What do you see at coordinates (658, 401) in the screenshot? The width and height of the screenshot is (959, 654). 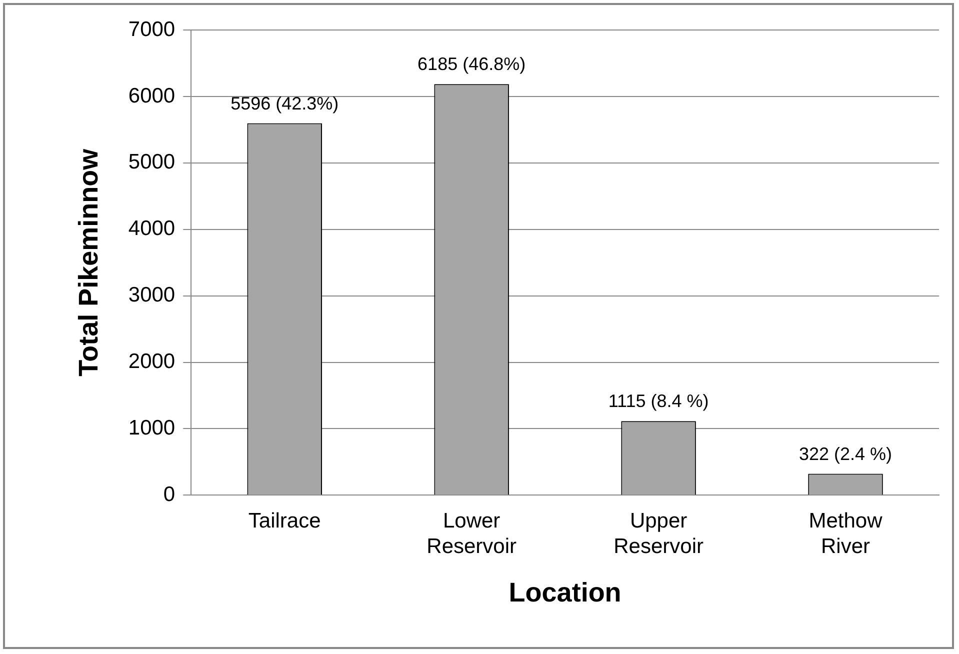 I see `data-label: 1115 (8.4 %)` at bounding box center [658, 401].